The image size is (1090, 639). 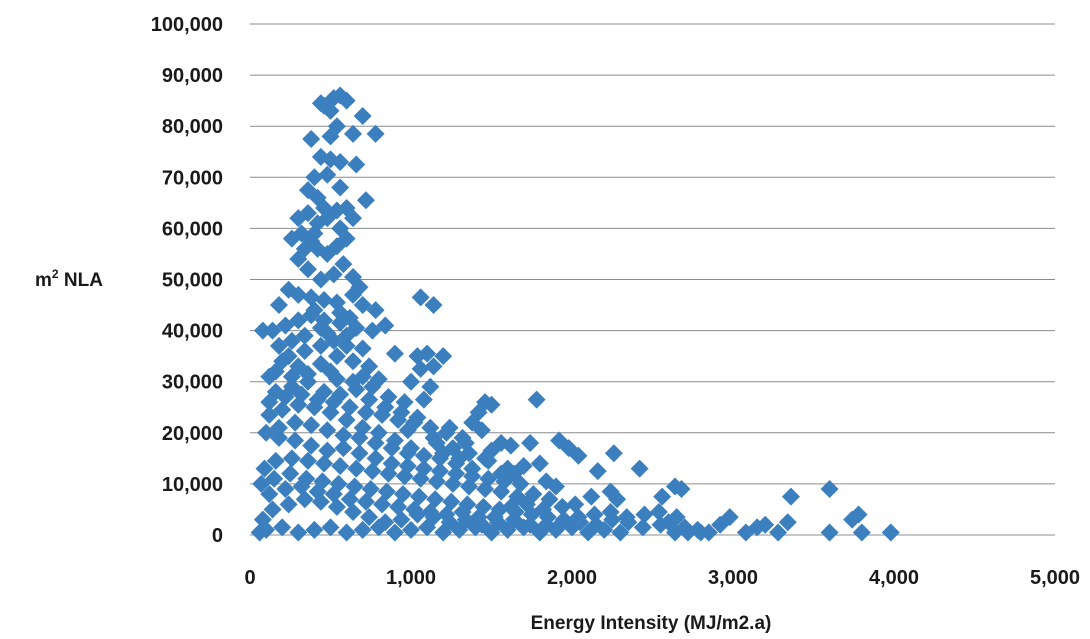 What do you see at coordinates (572, 578) in the screenshot?
I see `x-tick-label: 2,000` at bounding box center [572, 578].